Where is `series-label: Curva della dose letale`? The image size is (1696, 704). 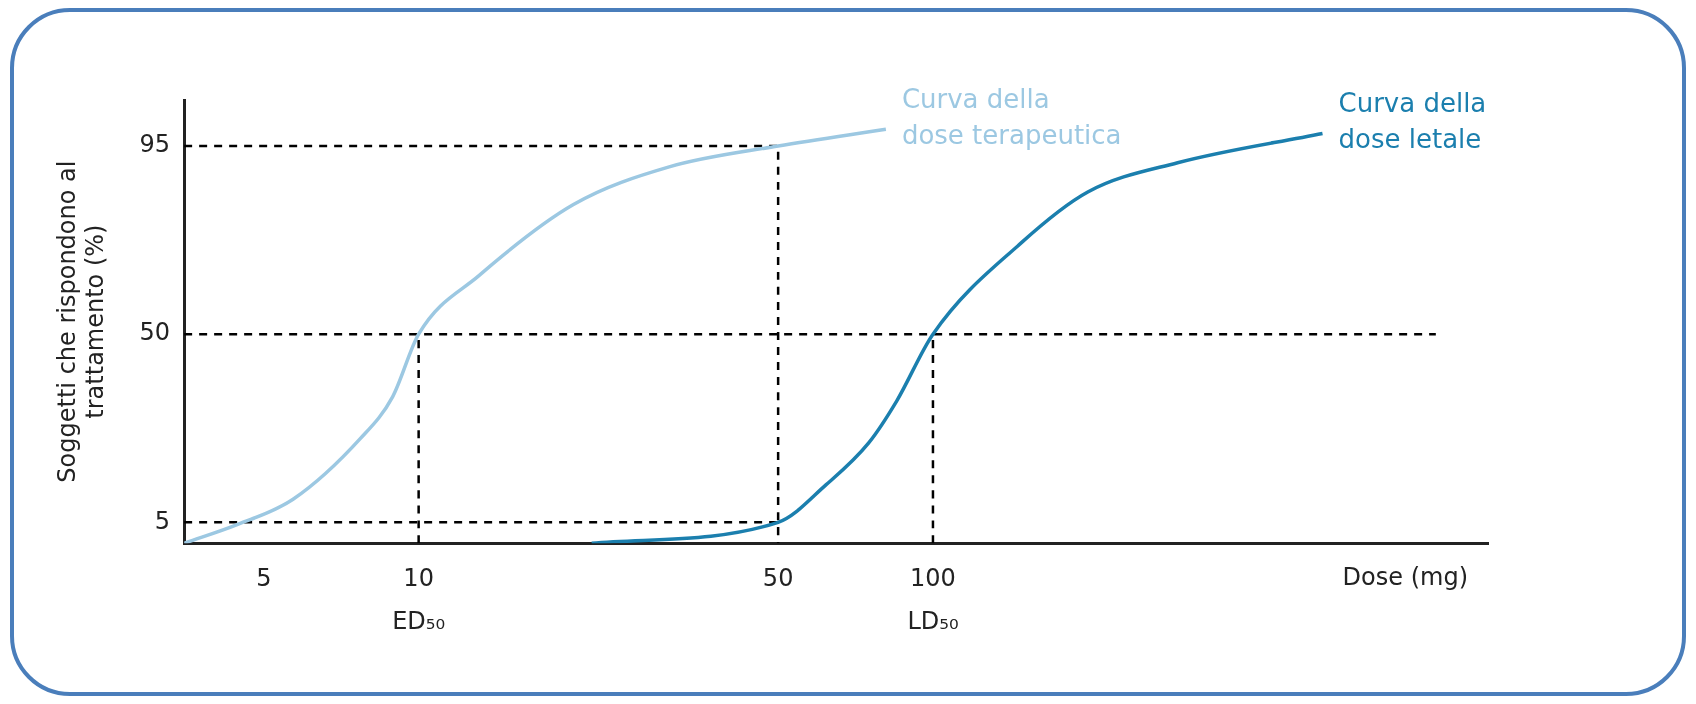
series-label: Curva della dose letale is located at coordinates (1412, 121).